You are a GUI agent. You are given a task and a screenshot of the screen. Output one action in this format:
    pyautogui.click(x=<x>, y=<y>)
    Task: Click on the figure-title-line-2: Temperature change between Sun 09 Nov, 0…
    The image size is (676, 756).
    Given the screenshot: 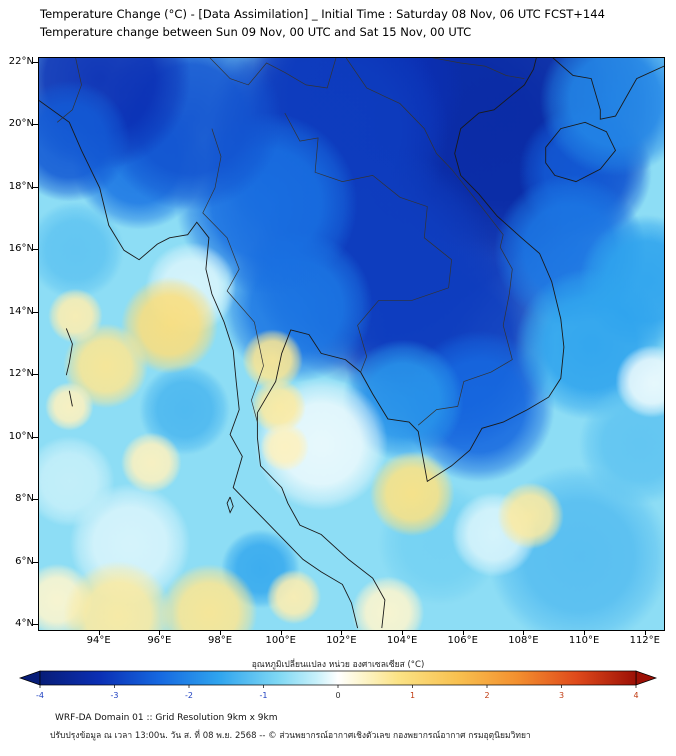 What is the action you would take?
    pyautogui.click(x=256, y=32)
    